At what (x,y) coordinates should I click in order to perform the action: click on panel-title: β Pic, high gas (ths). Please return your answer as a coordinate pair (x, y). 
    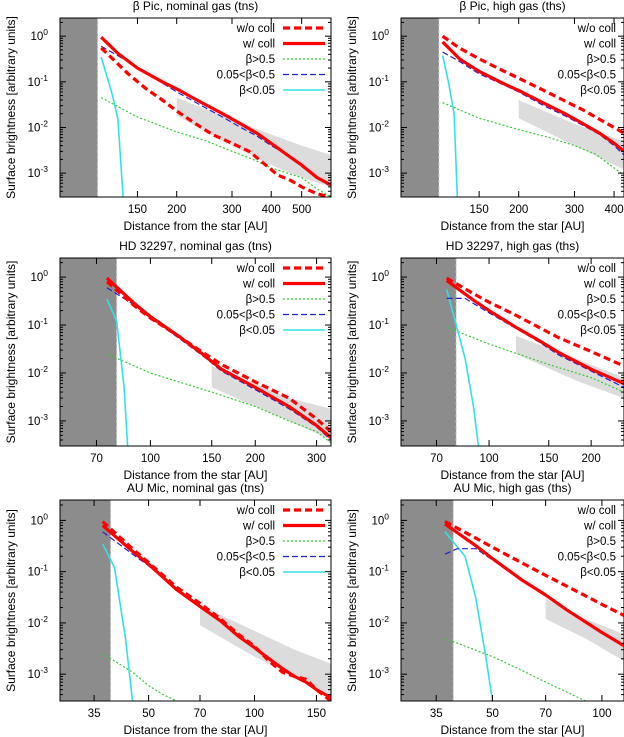
    Looking at the image, I should click on (512, 6).